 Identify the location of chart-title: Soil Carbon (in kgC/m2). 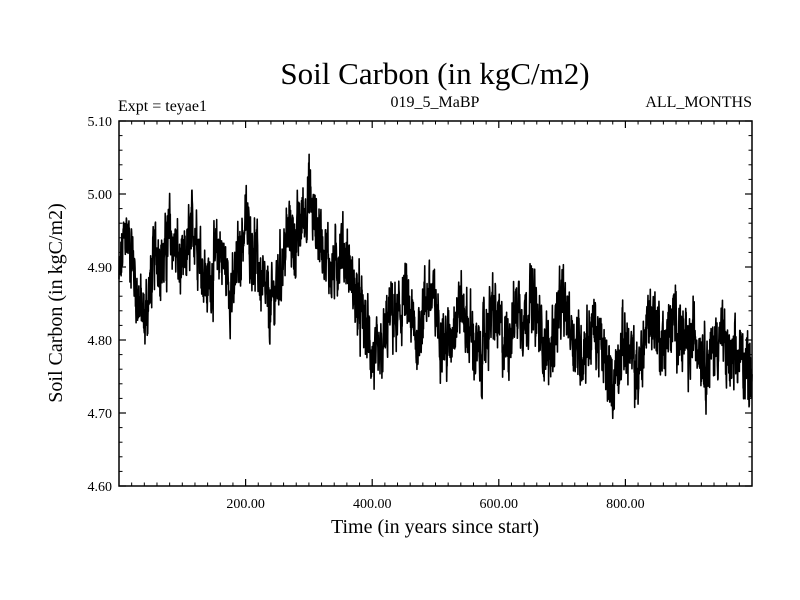
(434, 73).